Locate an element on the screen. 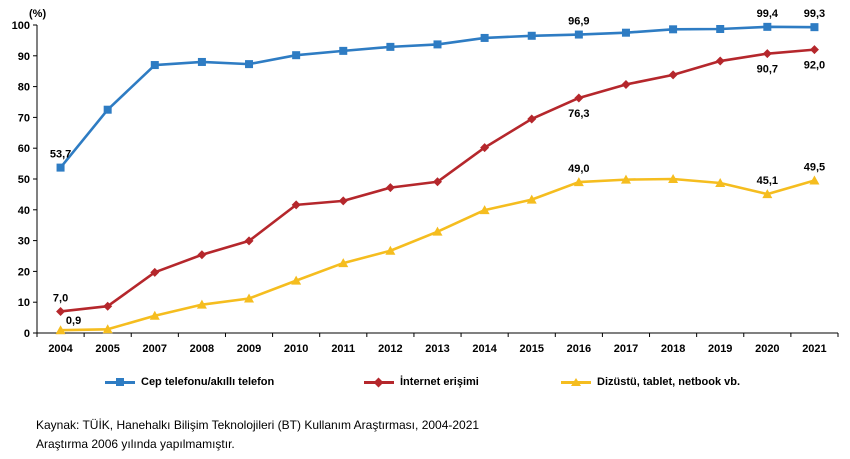 This screenshot has height=459, width=850. legend-item-laptop: Dizüstü, tablet, netbook vb. is located at coordinates (650, 382).